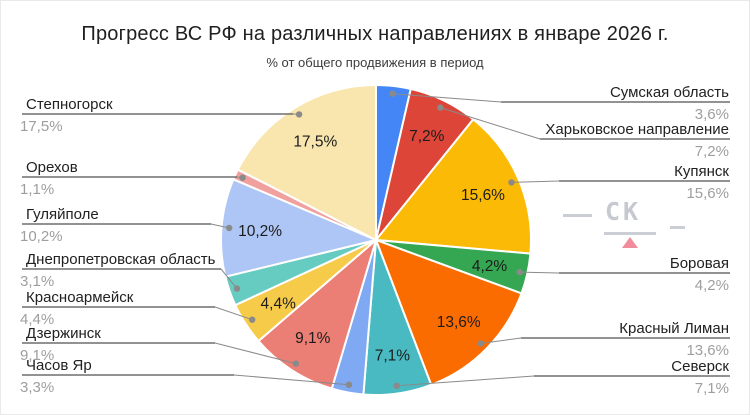 Image resolution: width=750 pixels, height=415 pixels. Describe the element at coordinates (375, 62) in the screenshot. I see `chart-subtitle: % от общего продвижения в период` at that location.